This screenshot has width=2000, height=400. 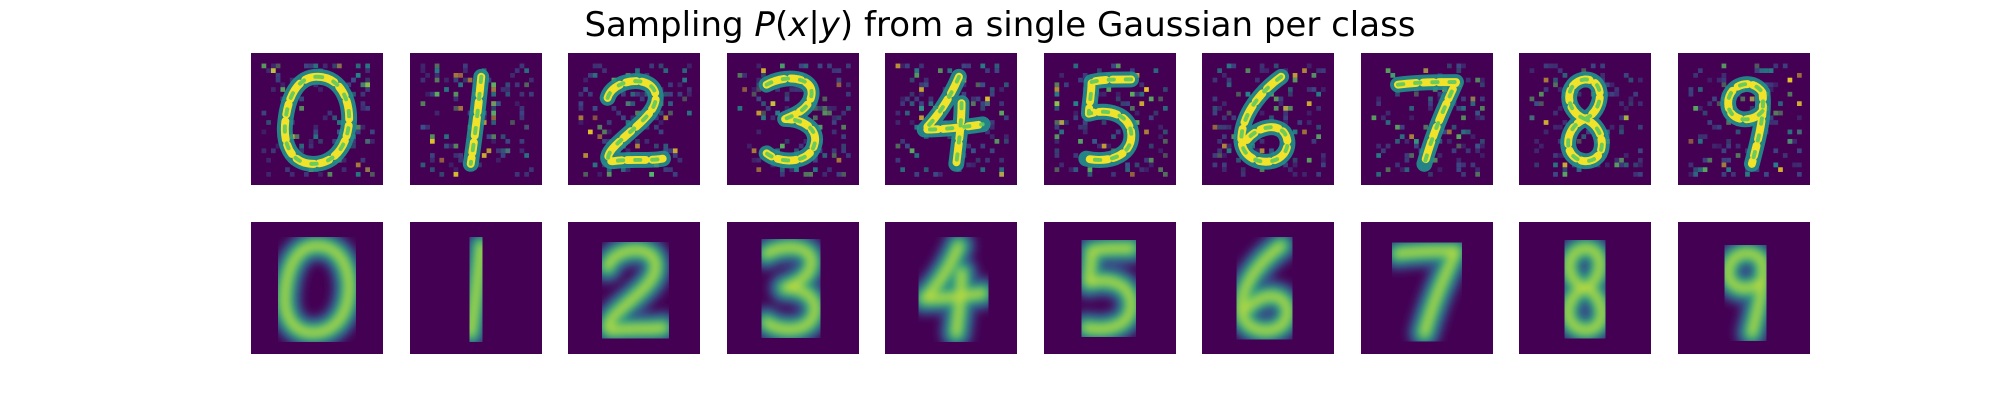 I want to click on digit-image-svg, so click(x=794, y=120).